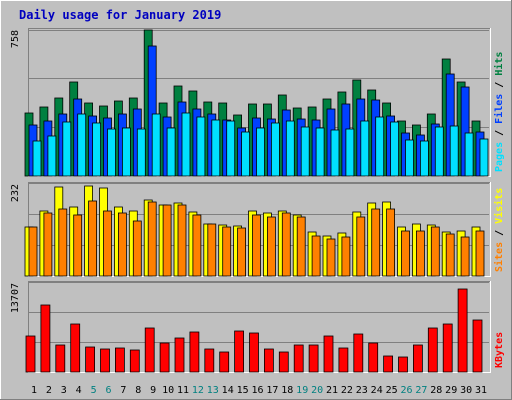 Image resolution: width=512 pixels, height=400 pixels. I want to click on x-tick-label-day-27: 27, so click(421, 390).